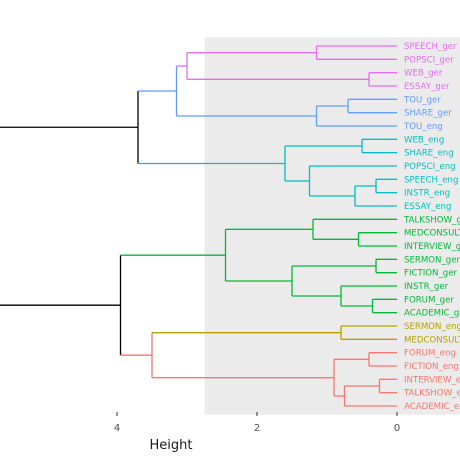 The width and height of the screenshot is (460, 460). Describe the element at coordinates (430, 354) in the screenshot. I see `leaf-label-forum-eng: FORUM_eng` at that location.